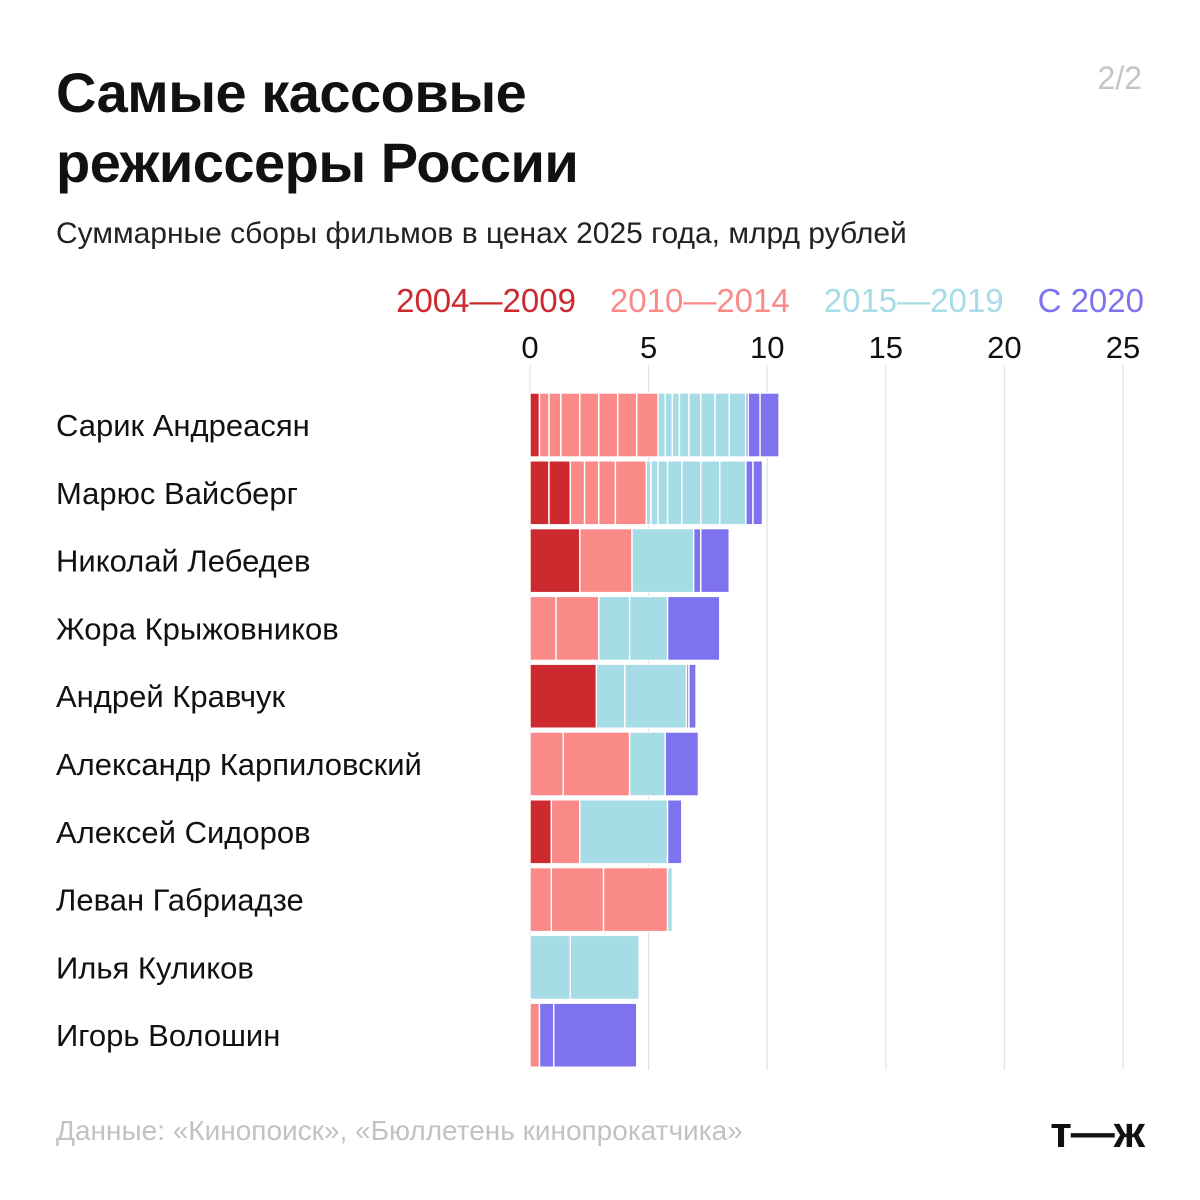  What do you see at coordinates (767, 347) in the screenshot?
I see `x-tick-label-10: 10` at bounding box center [767, 347].